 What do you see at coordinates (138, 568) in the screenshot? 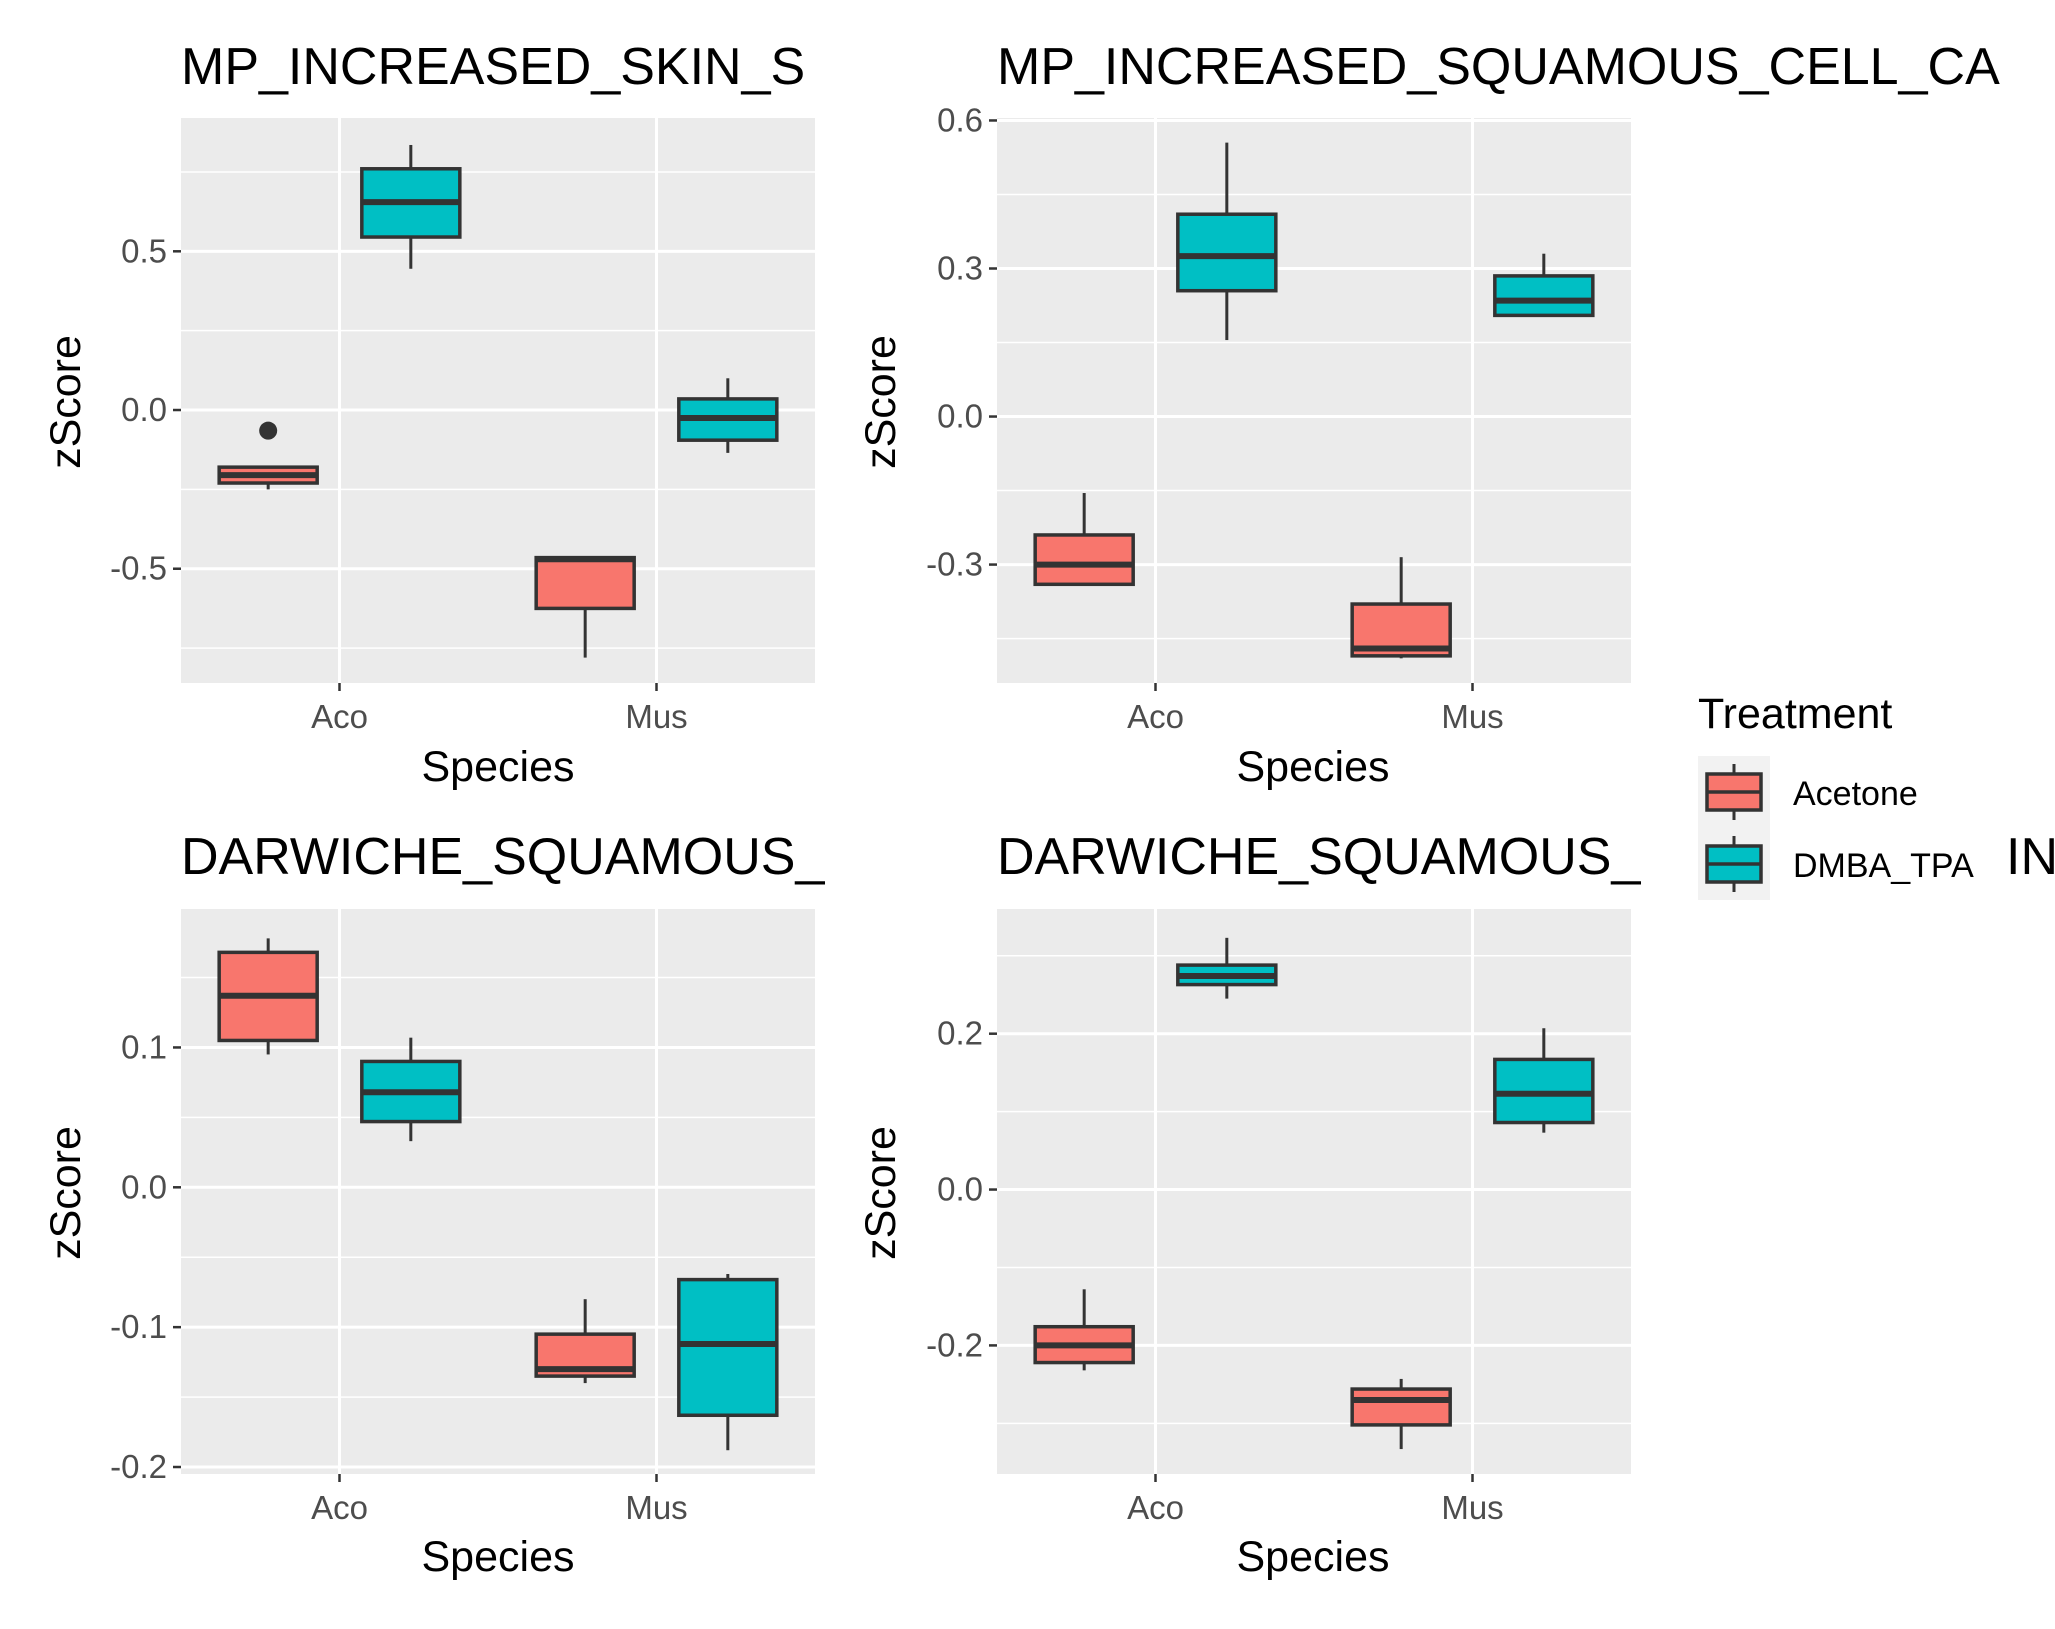
I see `y-tick-label: -0.5` at bounding box center [138, 568].